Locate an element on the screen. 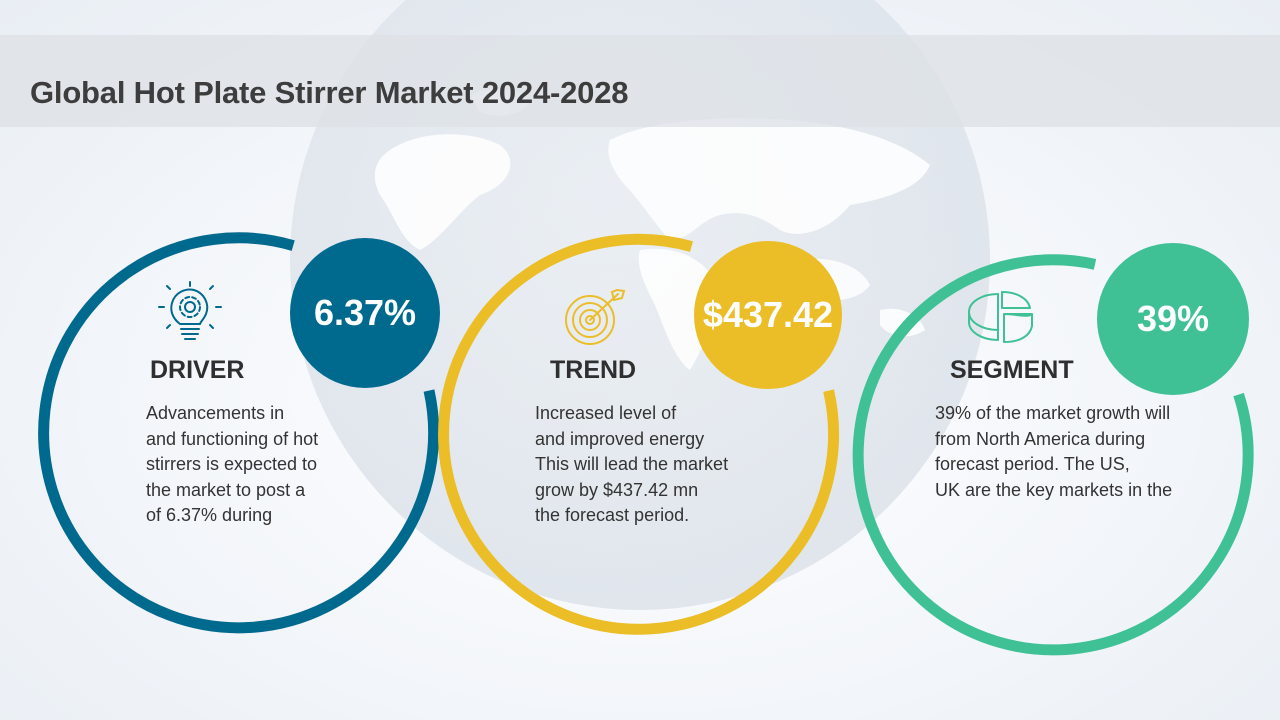  trend-badge-value: $437.42 is located at coordinates (768, 314).